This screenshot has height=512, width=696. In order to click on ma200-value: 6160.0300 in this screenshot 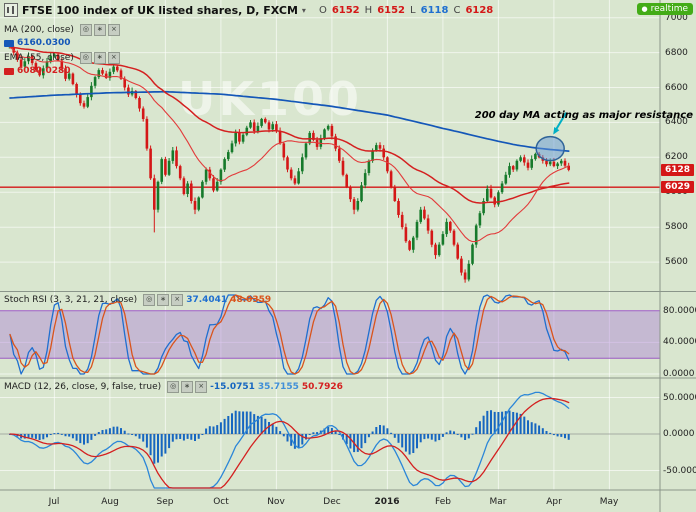, I will do `click(44, 43)`.